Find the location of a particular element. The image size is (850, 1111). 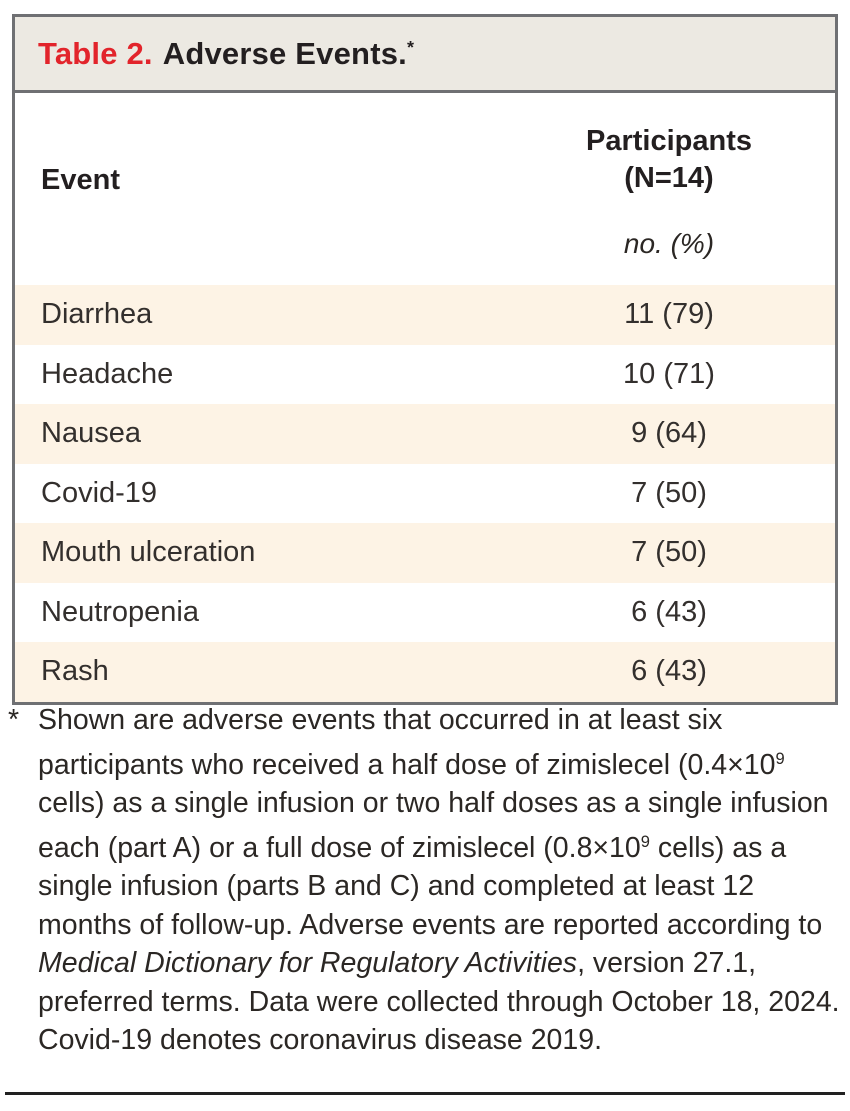

table-footnote-marker: * is located at coordinates (410, 46).